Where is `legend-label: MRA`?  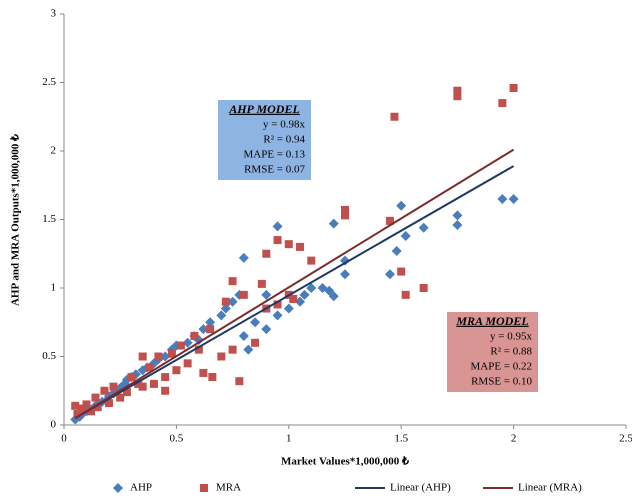 legend-label: MRA is located at coordinates (228, 488).